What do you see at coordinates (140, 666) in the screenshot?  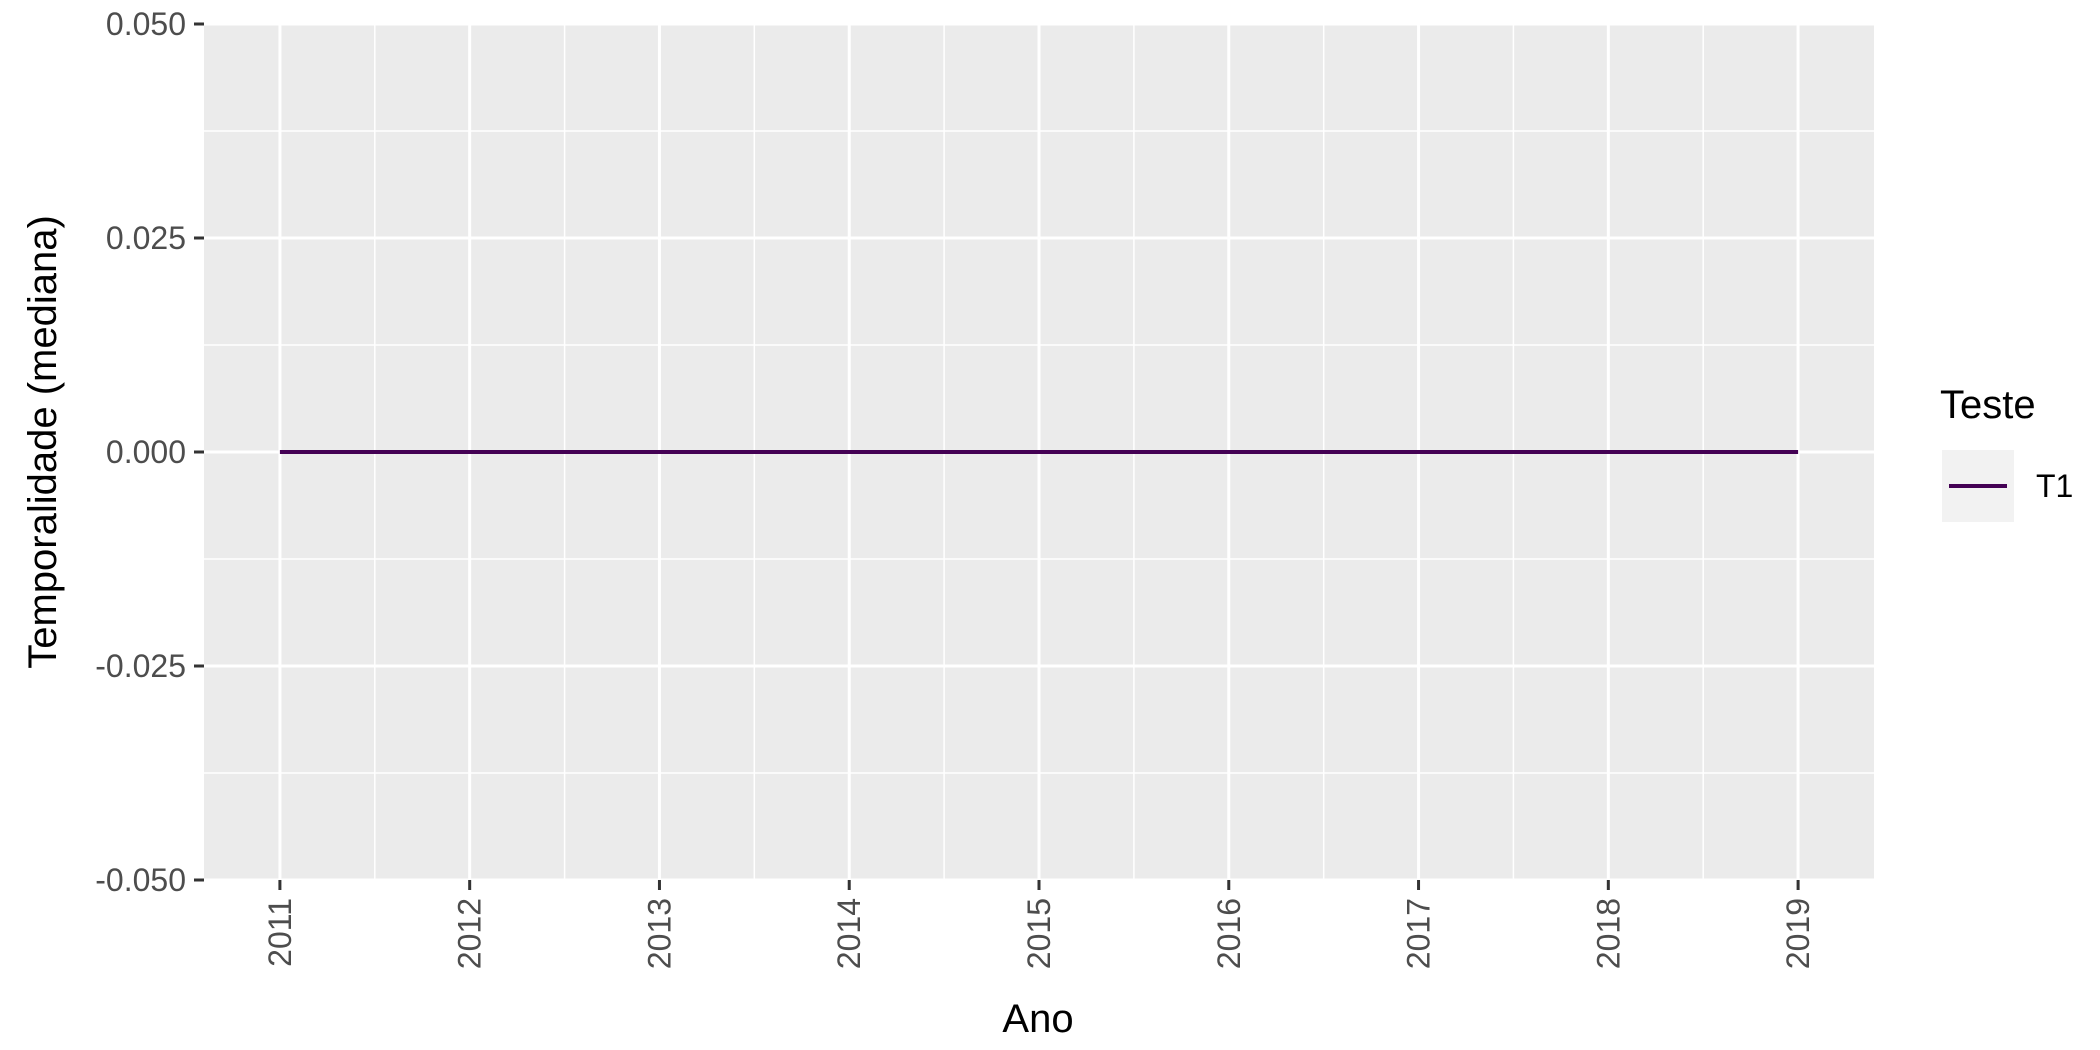 I see `y-tick-label: -0.025` at bounding box center [140, 666].